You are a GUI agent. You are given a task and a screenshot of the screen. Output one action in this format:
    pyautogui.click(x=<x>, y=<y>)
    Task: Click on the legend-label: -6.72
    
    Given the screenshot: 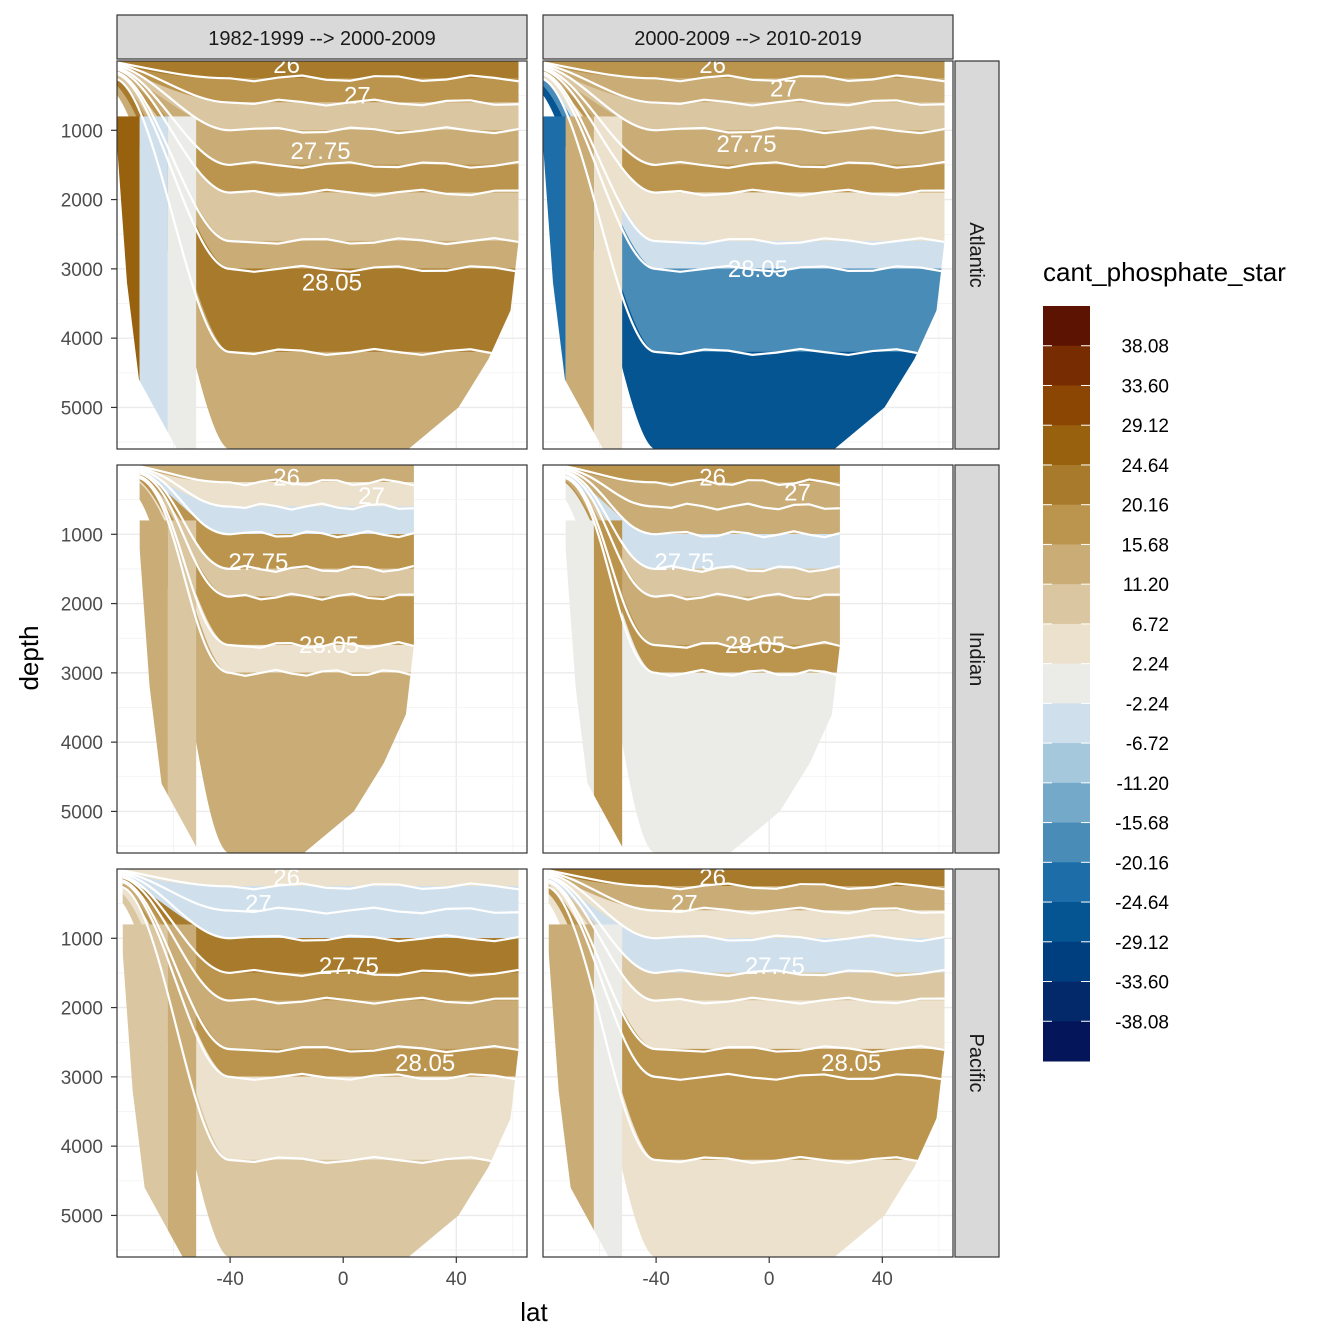 What is the action you would take?
    pyautogui.click(x=1147, y=744)
    